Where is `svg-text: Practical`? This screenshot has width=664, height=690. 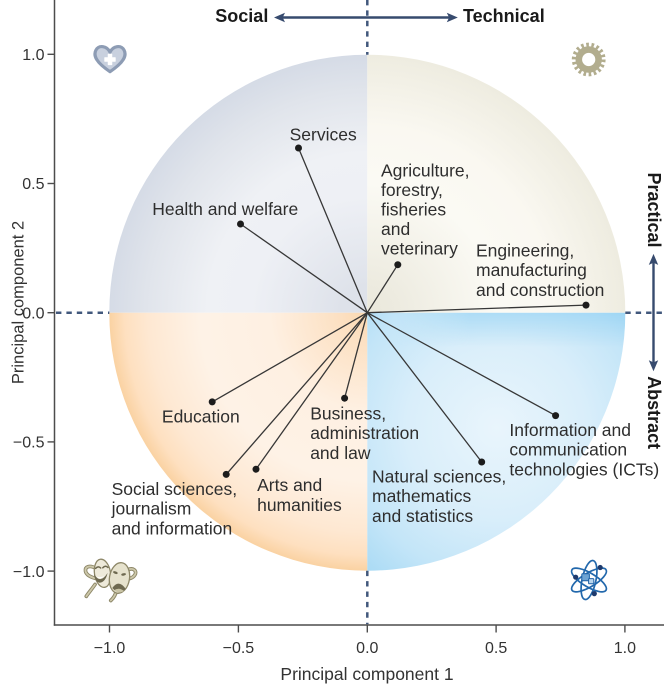
svg-text: Practical is located at coordinates (654, 209).